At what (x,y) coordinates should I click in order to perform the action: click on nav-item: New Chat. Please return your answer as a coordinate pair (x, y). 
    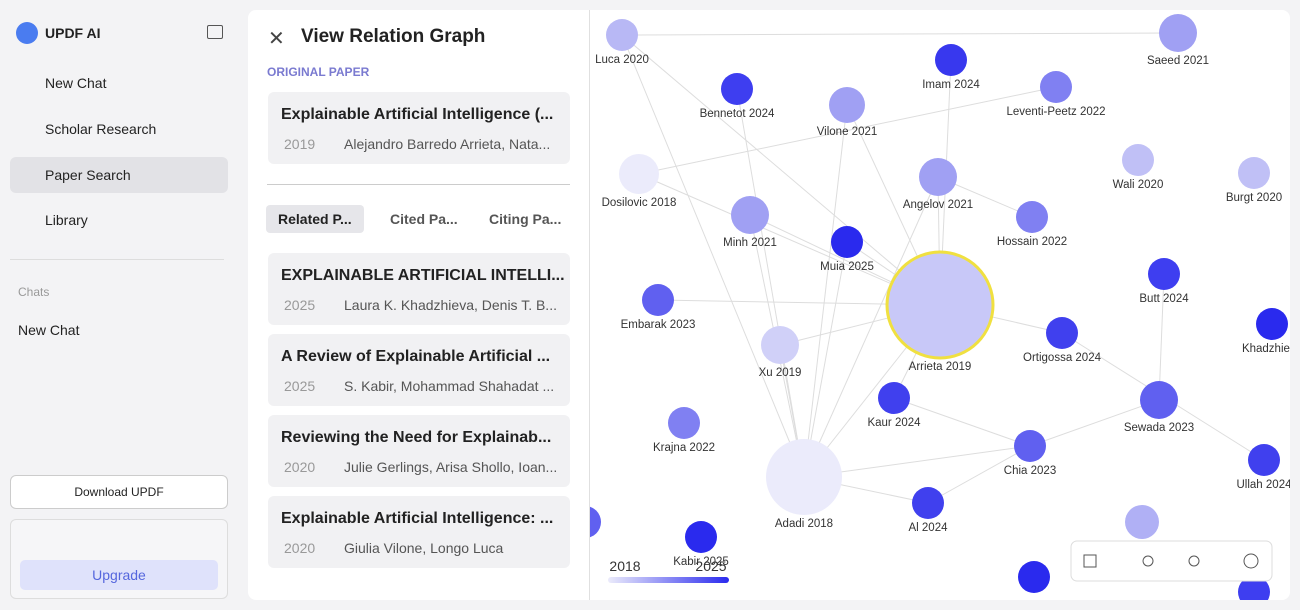
    Looking at the image, I should click on (76, 83).